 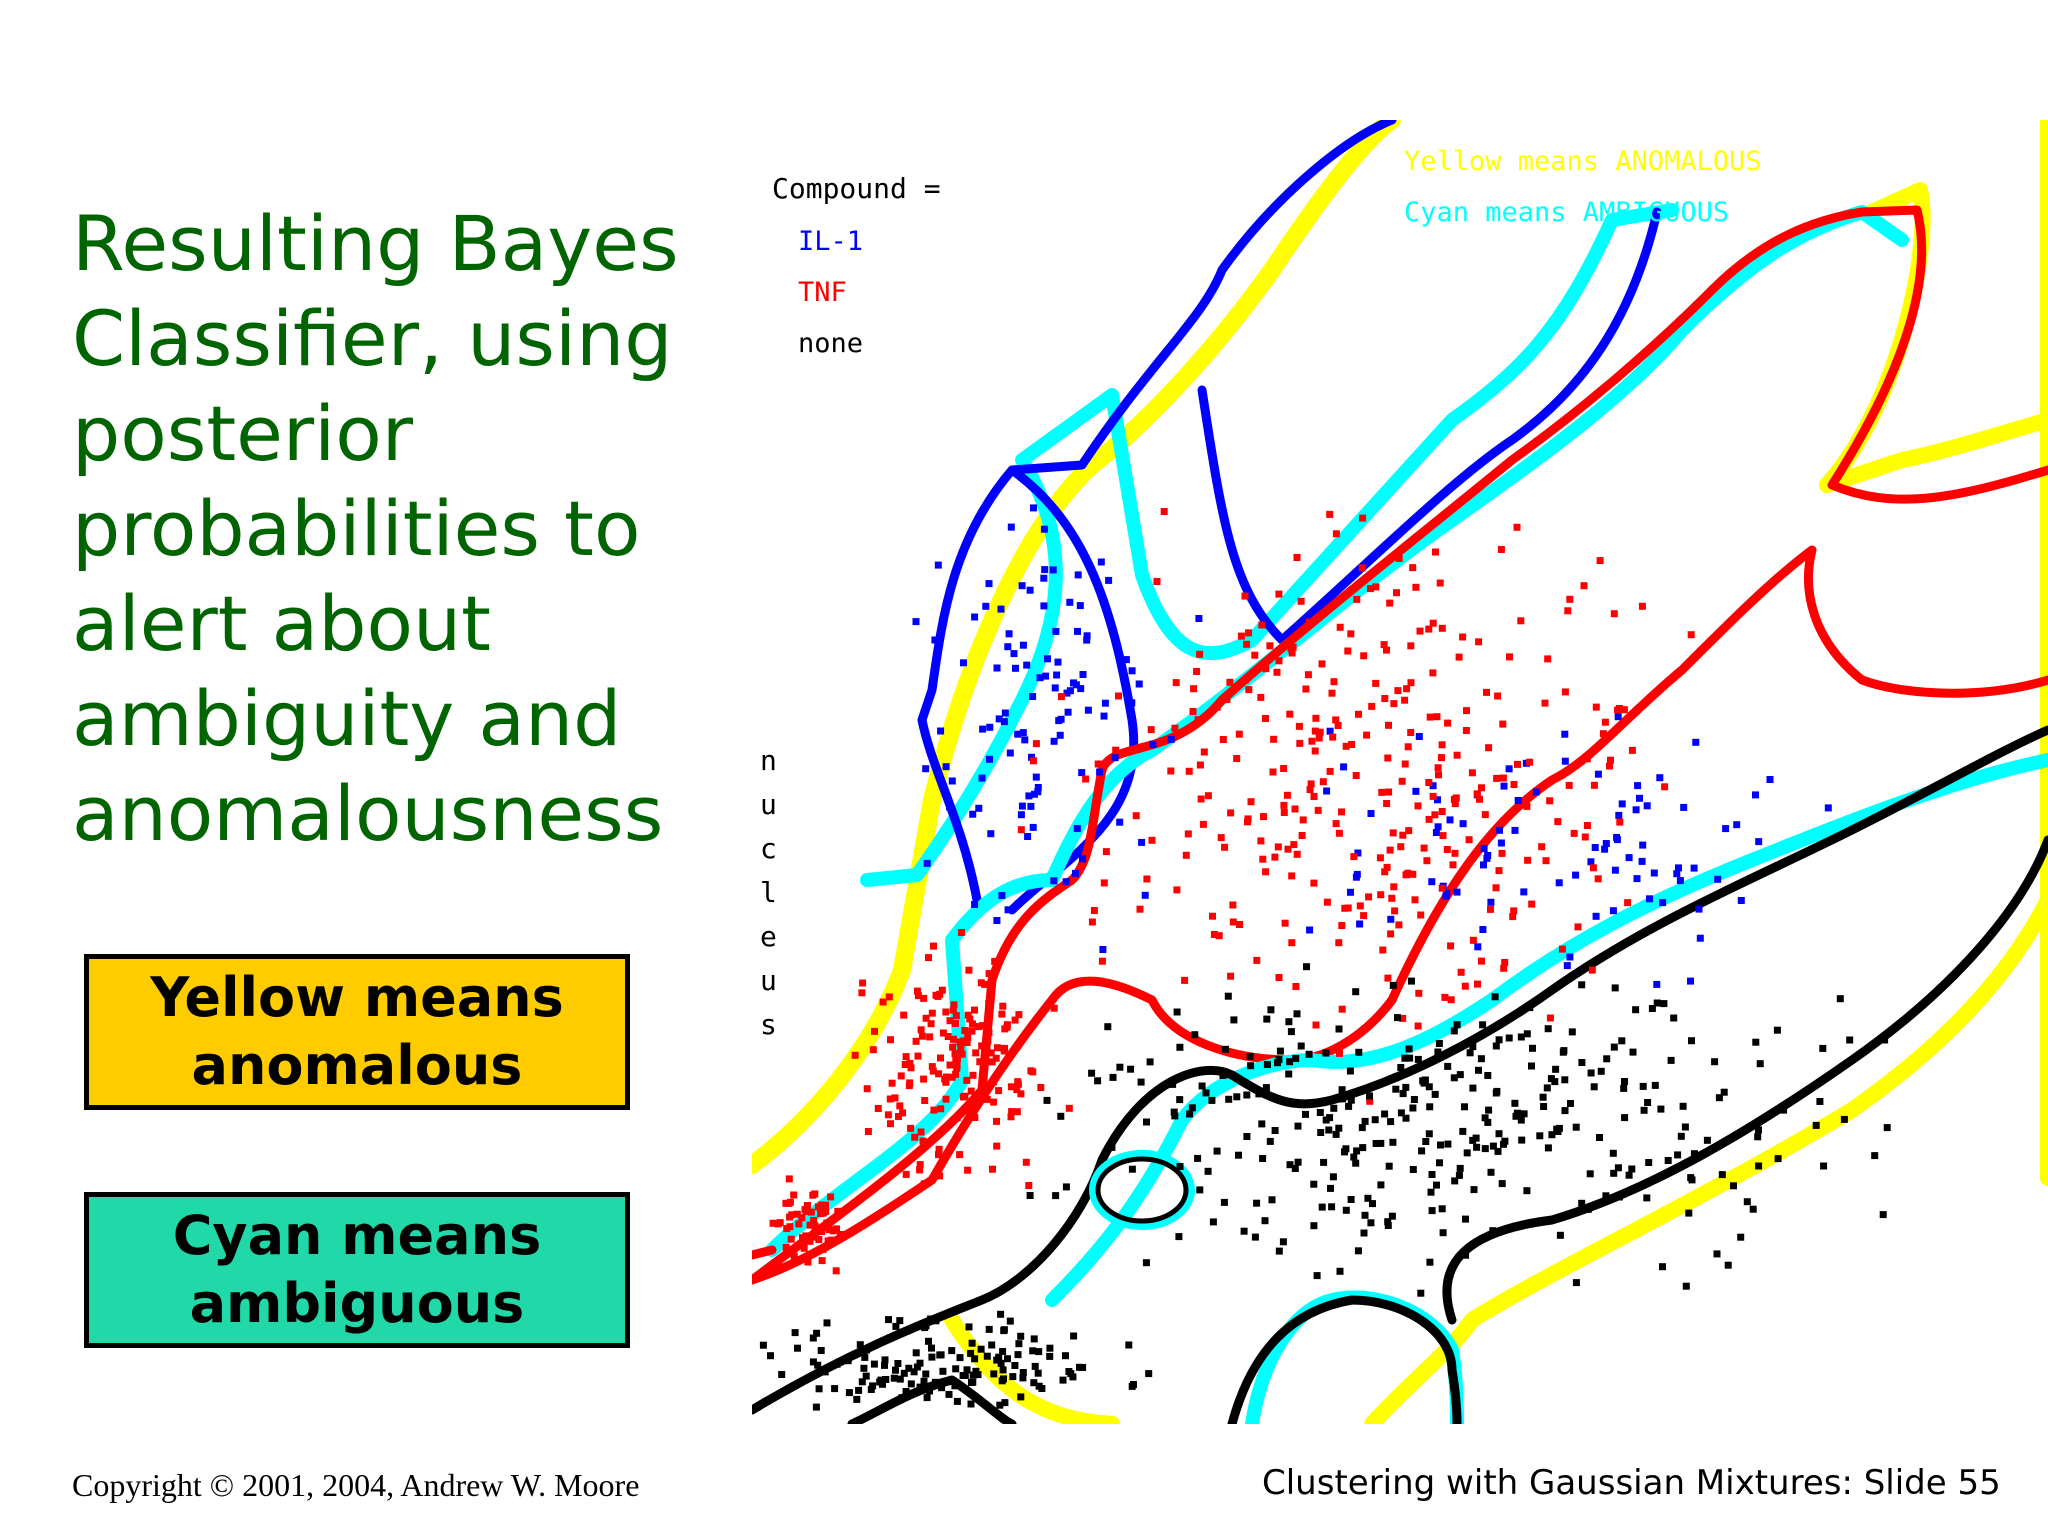 What do you see at coordinates (357, 1270) in the screenshot?
I see `cyan-legend-box: Cyan means ambiguous` at bounding box center [357, 1270].